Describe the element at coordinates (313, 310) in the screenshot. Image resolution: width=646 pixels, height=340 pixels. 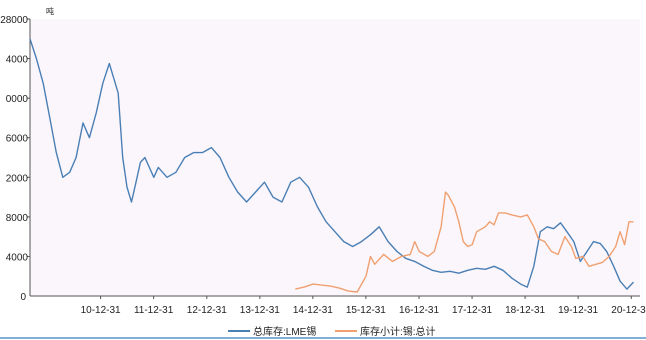
I see `x-tick-label: 14-12-31` at that location.